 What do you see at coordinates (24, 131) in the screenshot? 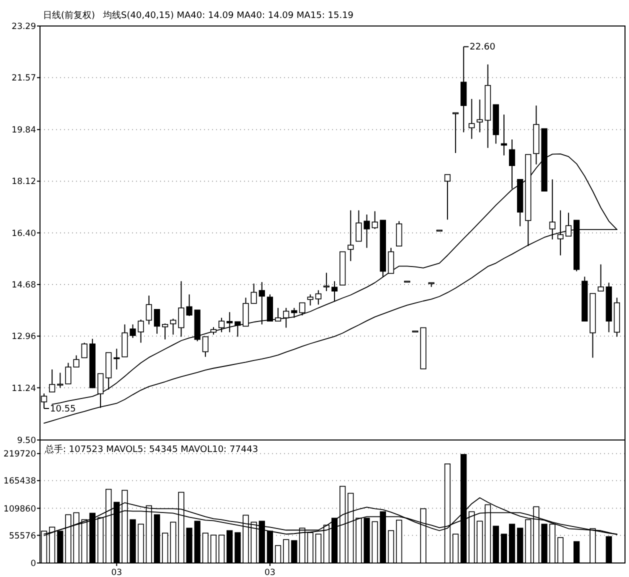
I see `y-tick-label: 19.84` at bounding box center [24, 131].